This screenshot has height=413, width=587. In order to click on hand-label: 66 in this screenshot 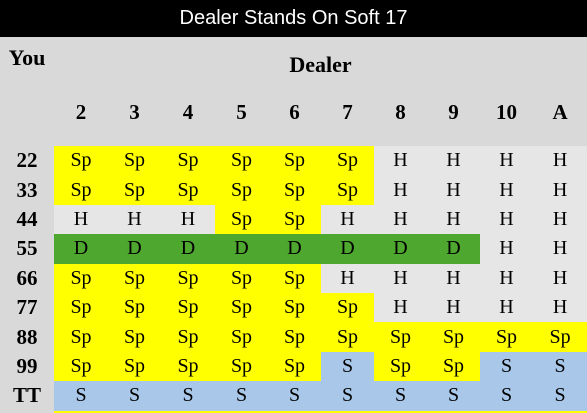, I will do `click(27, 278)`.